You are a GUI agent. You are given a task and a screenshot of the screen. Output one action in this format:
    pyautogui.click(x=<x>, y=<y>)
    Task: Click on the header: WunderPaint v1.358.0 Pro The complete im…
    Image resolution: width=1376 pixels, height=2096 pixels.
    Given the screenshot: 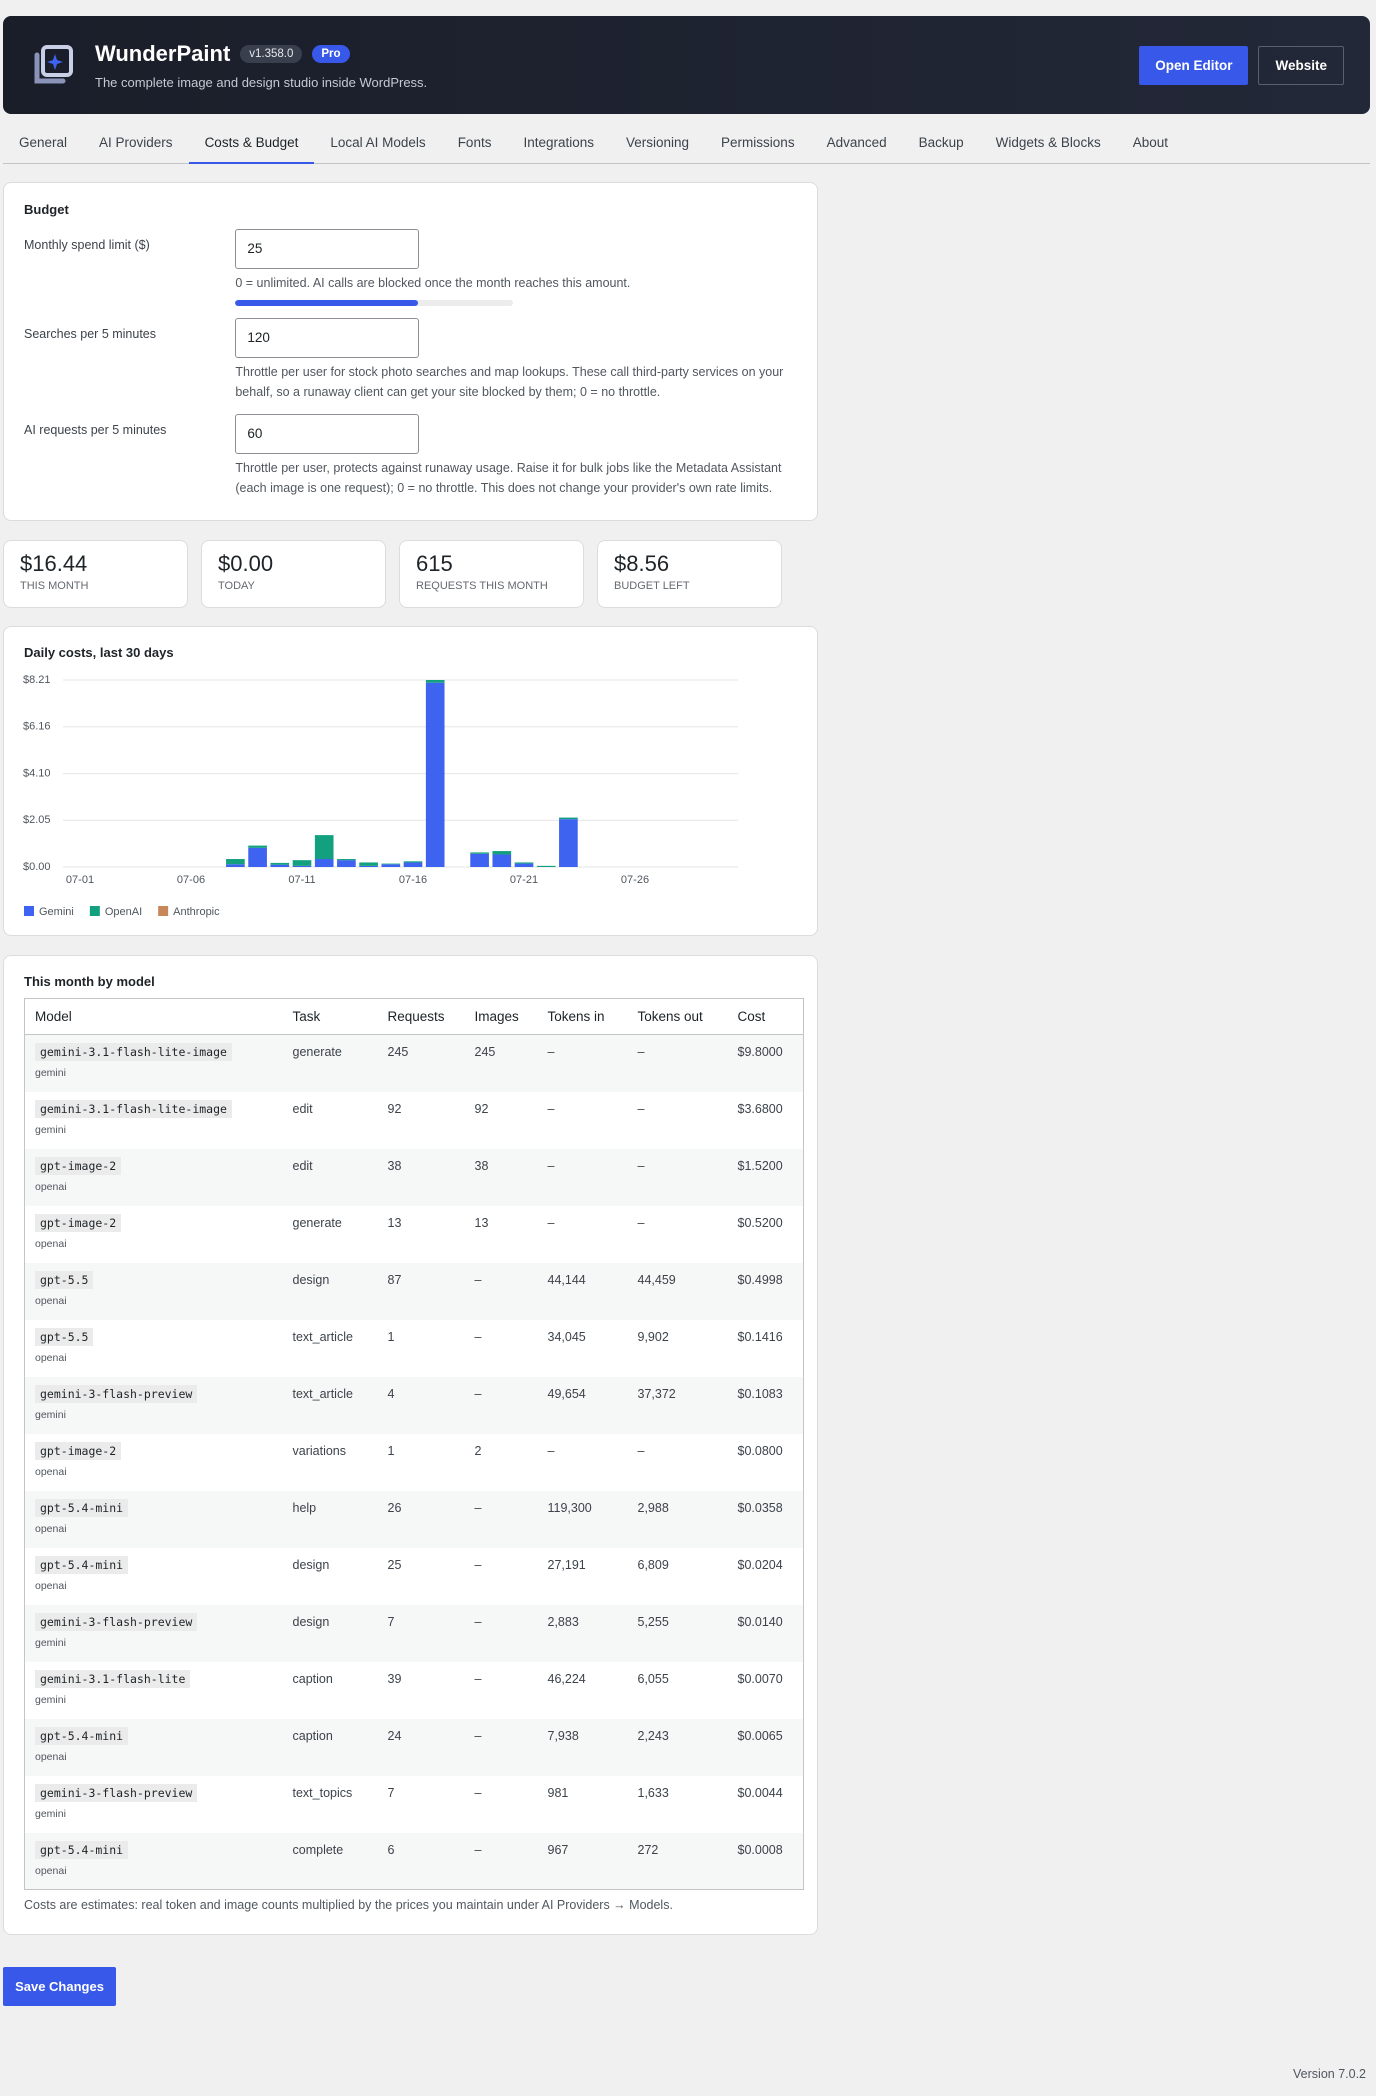 What is the action you would take?
    pyautogui.click(x=686, y=65)
    